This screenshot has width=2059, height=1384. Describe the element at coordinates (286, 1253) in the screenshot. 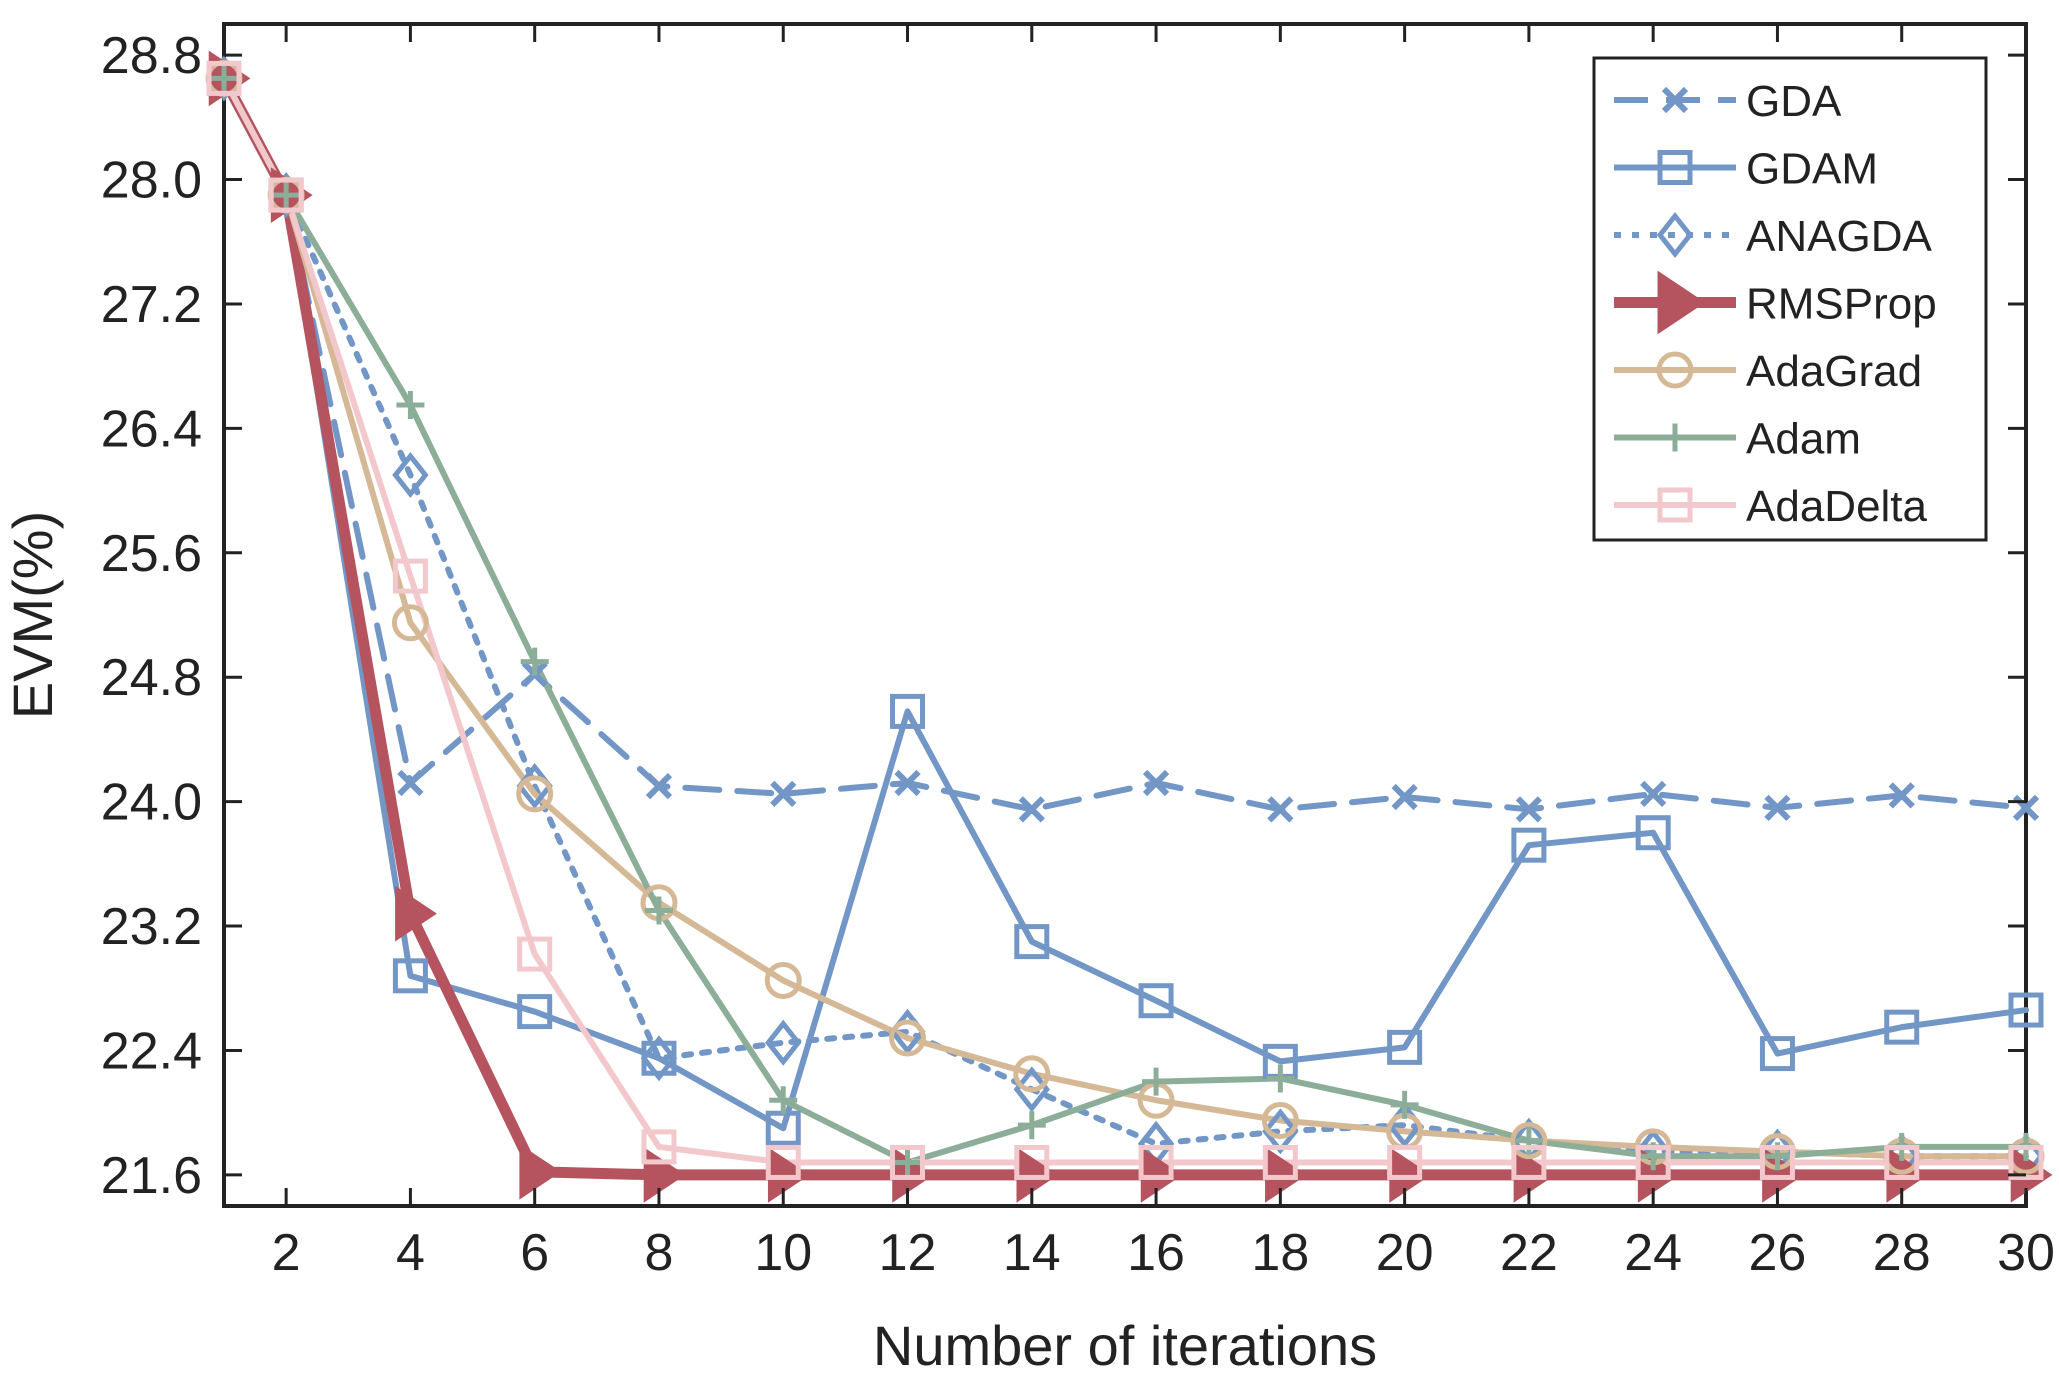

I see `x-tick-label: 2` at that location.